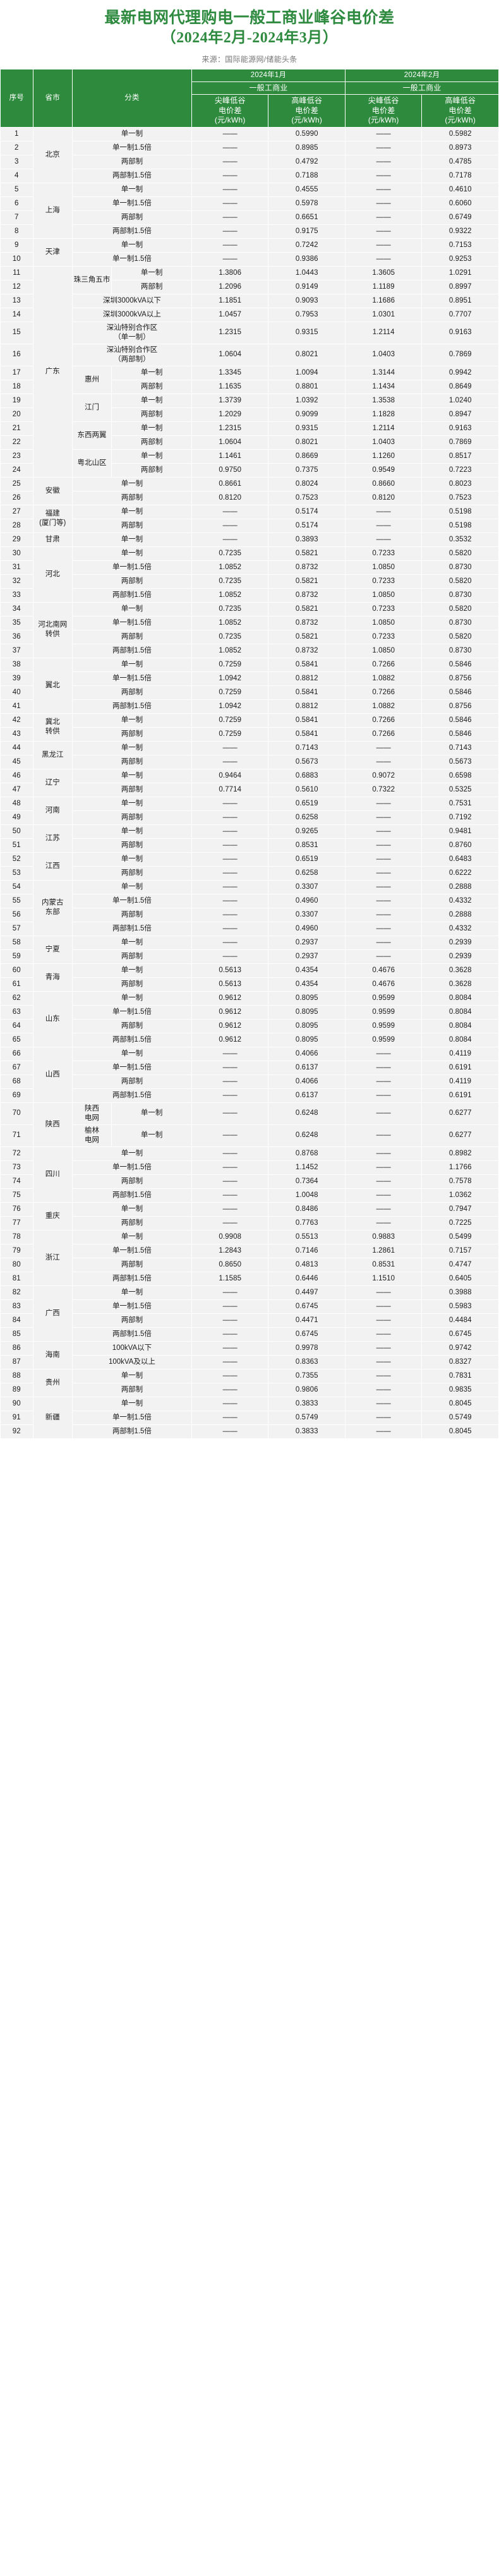  I want to click on cell-value-2: 0.5978, so click(307, 203).